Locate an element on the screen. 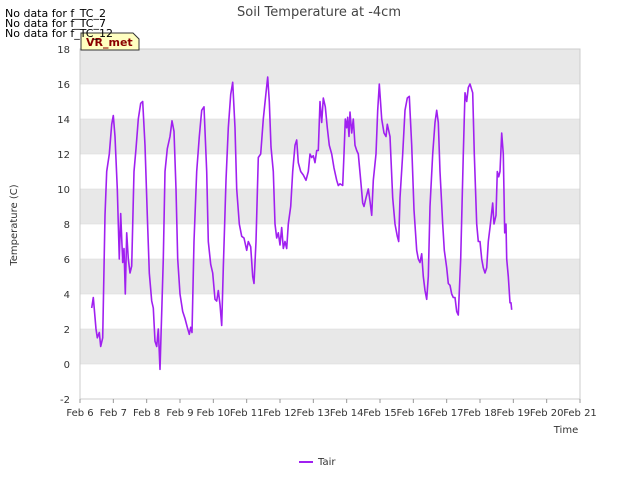 Image resolution: width=640 pixels, height=480 pixels. x-tick-label: Feb 13 is located at coordinates (314, 413).